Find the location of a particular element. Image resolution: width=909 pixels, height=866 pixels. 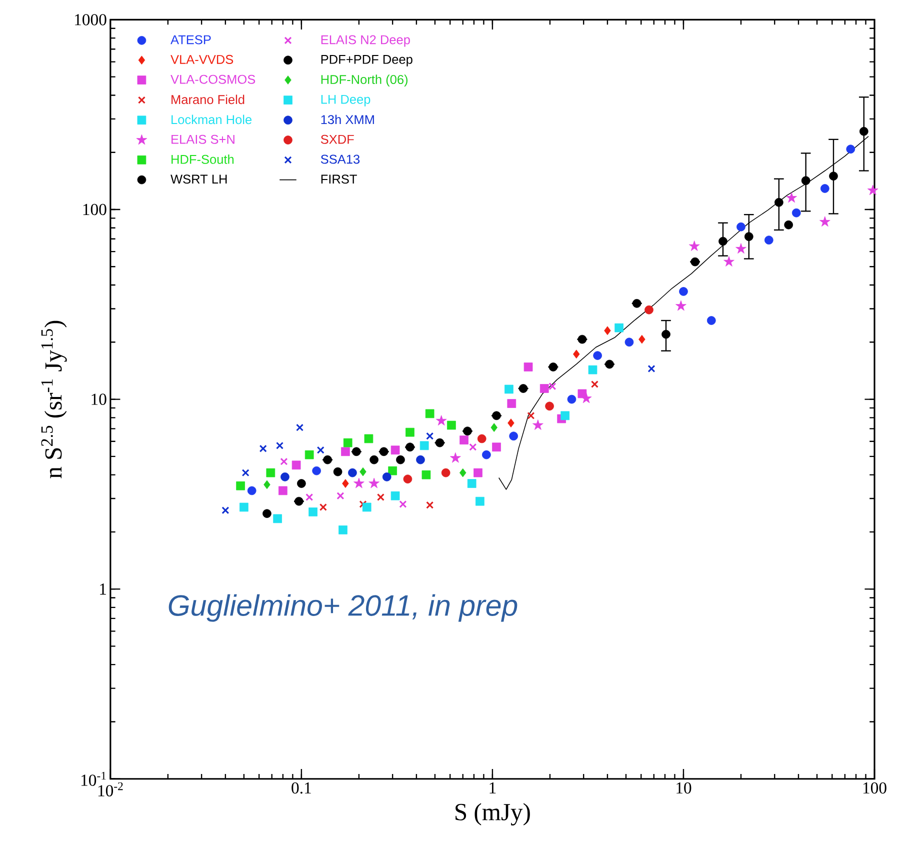

legend-label: WSRT LH is located at coordinates (198, 179).